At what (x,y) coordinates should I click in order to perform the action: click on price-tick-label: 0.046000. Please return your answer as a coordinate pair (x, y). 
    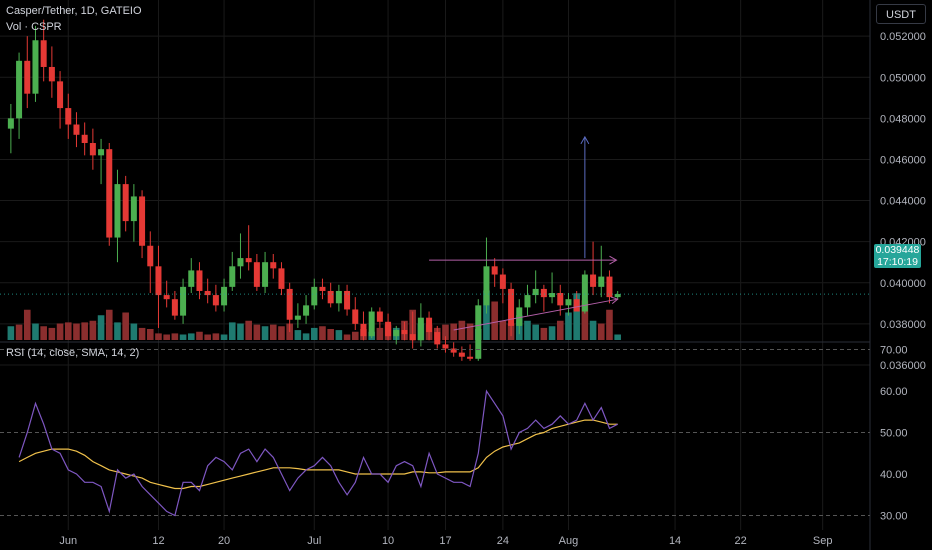
    Looking at the image, I should click on (903, 160).